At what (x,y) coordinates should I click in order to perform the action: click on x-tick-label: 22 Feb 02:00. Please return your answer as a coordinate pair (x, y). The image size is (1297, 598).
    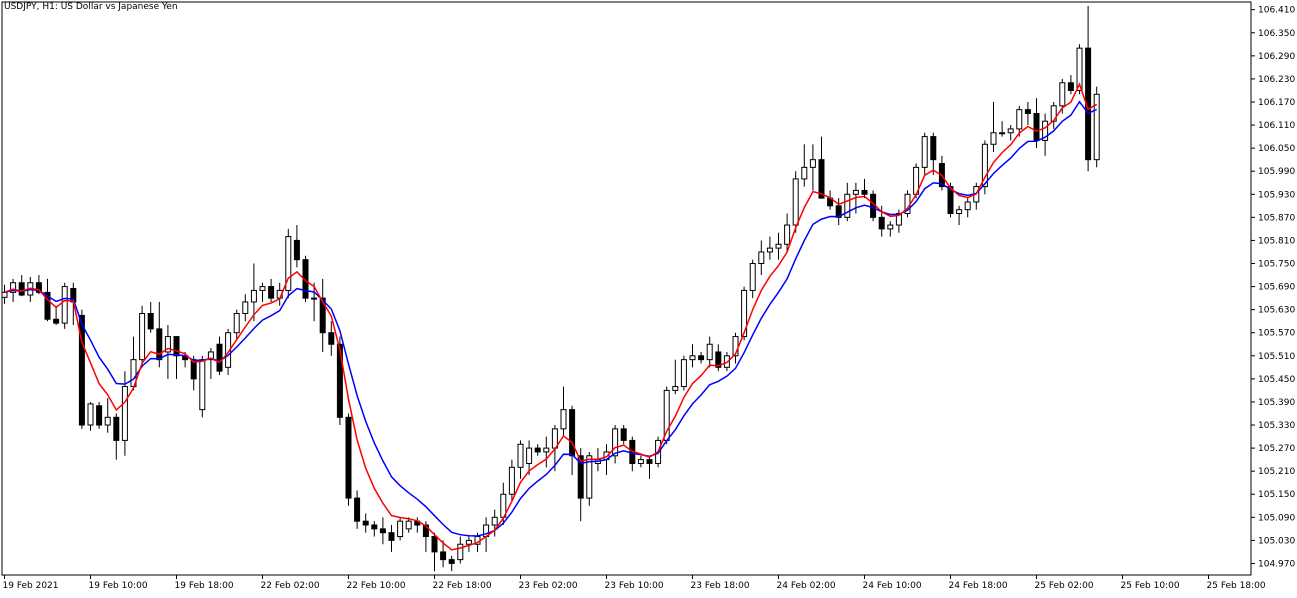
    Looking at the image, I should click on (290, 586).